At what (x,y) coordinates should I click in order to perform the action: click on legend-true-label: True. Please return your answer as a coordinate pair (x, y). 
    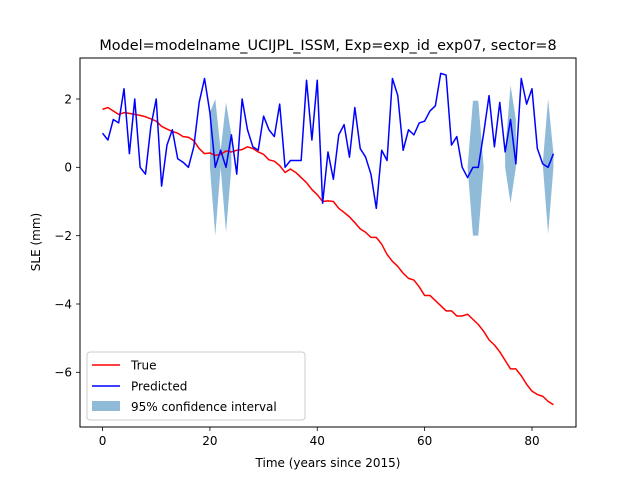
    Looking at the image, I should click on (143, 366).